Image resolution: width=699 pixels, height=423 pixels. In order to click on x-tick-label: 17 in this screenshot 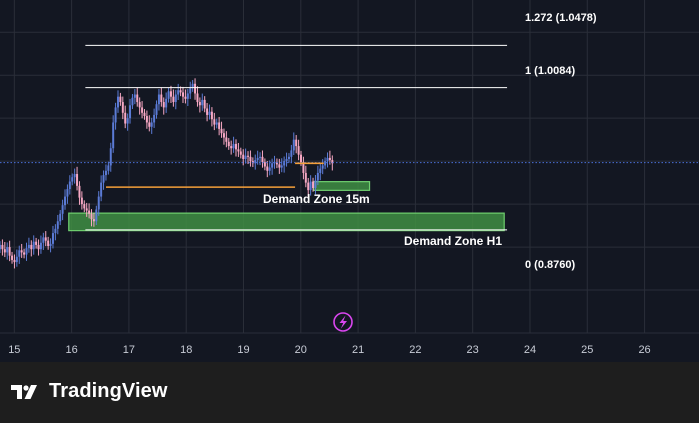, I will do `click(129, 350)`.